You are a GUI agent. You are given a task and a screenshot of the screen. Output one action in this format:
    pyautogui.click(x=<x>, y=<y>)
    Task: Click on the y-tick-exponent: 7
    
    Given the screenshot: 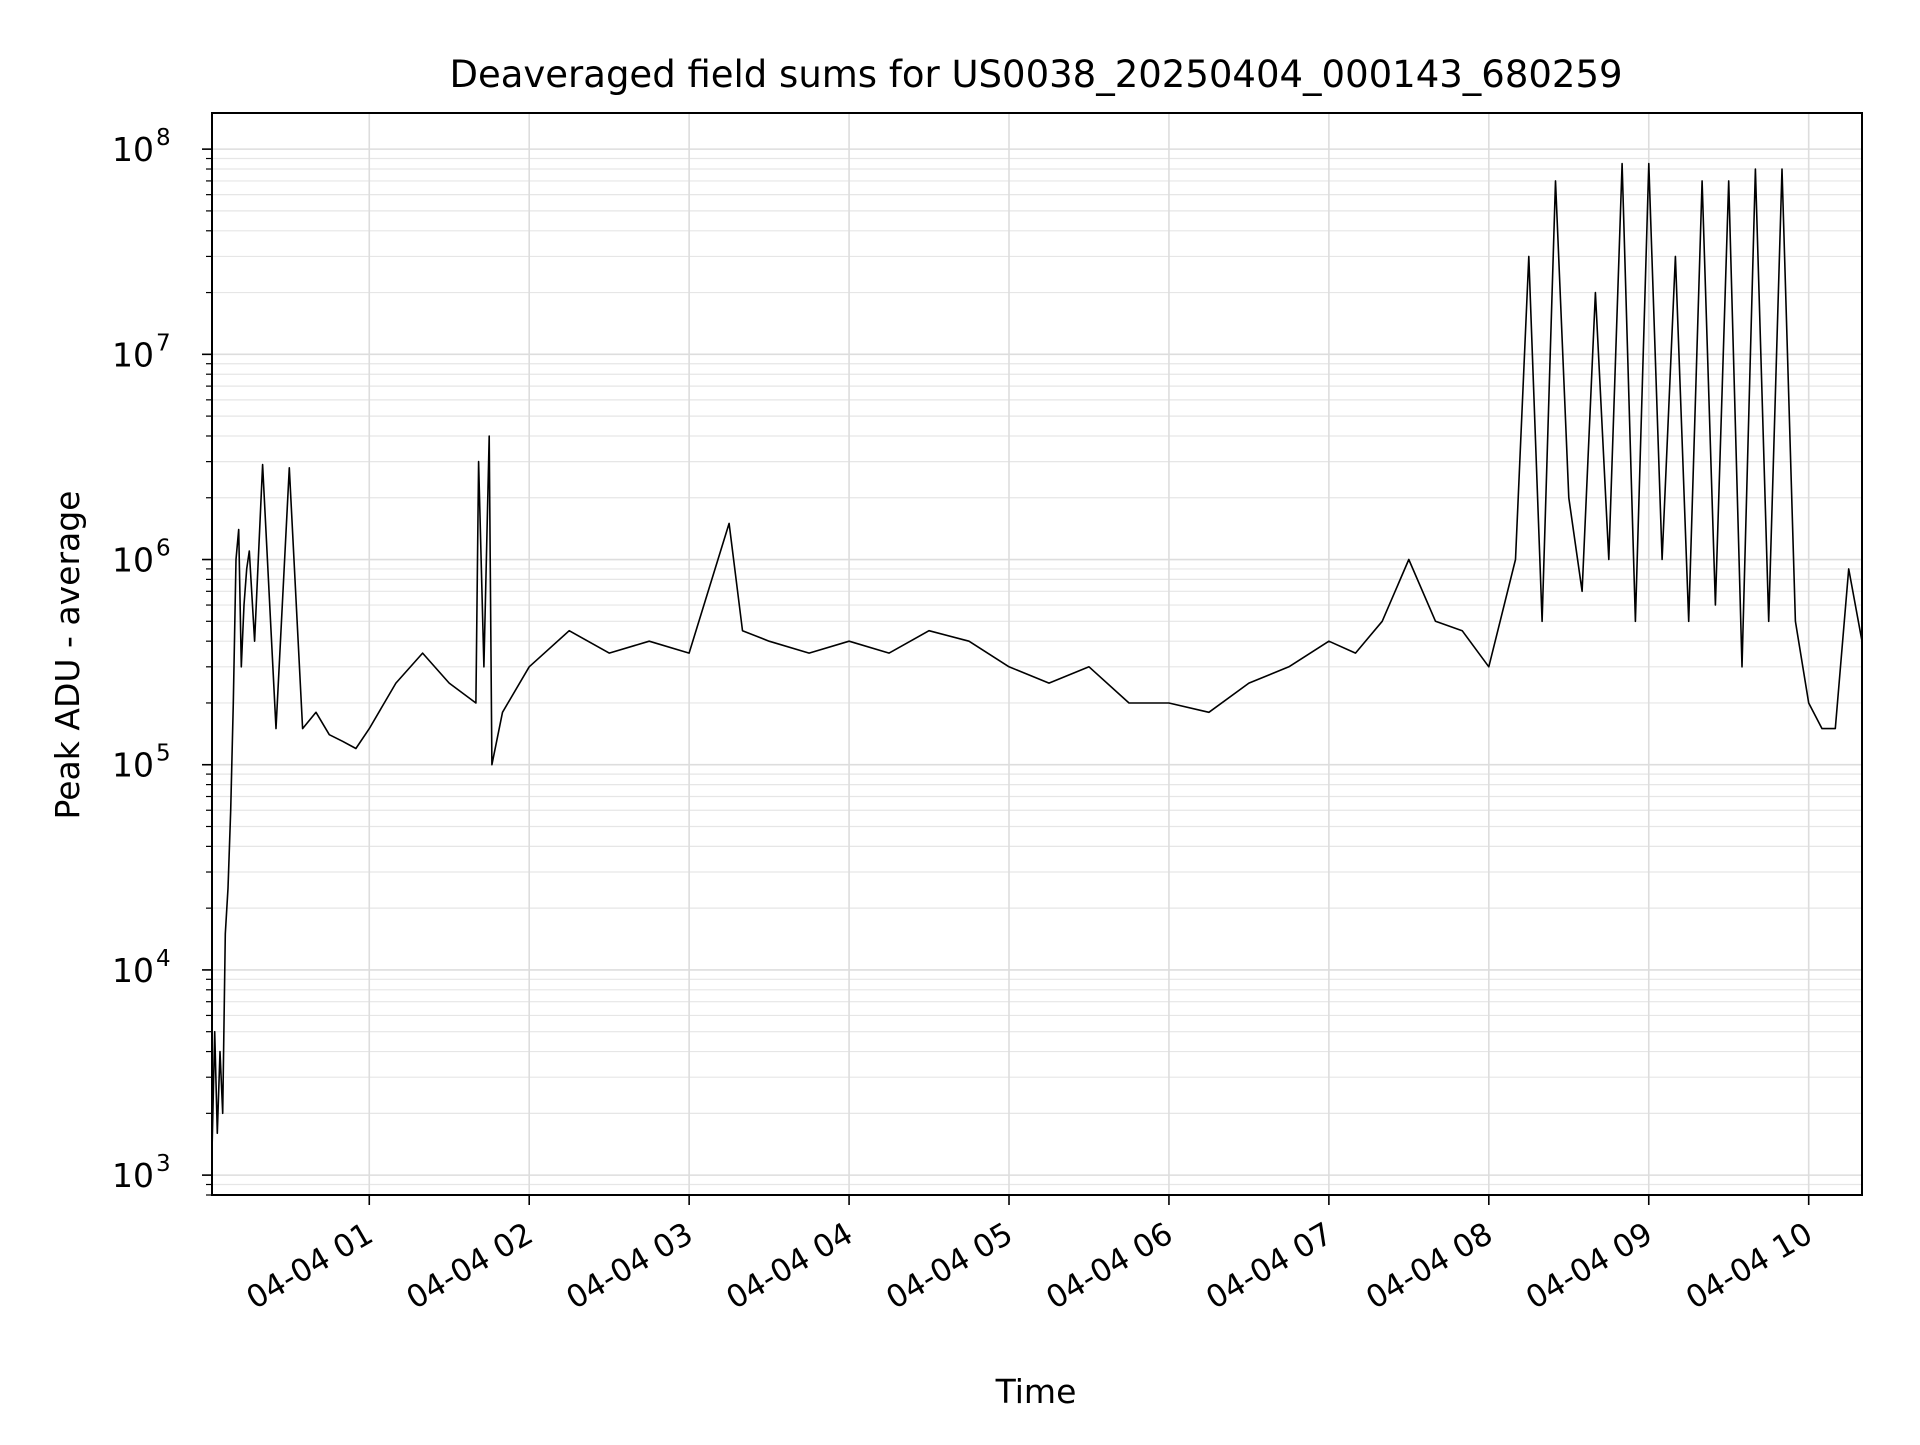 What is the action you would take?
    pyautogui.click(x=163, y=343)
    